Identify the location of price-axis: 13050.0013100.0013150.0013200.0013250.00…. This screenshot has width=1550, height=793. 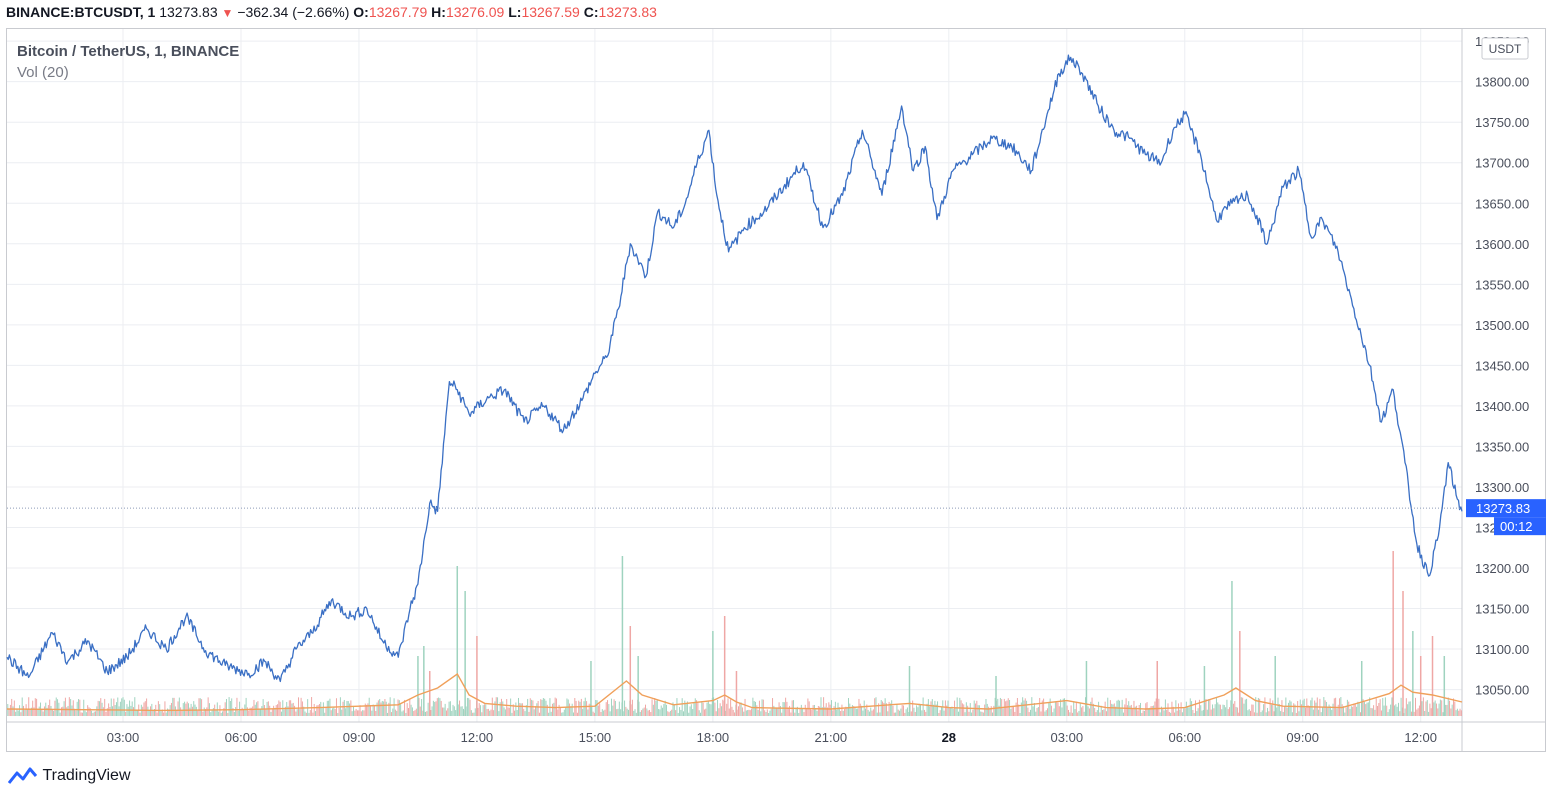
(1502, 365).